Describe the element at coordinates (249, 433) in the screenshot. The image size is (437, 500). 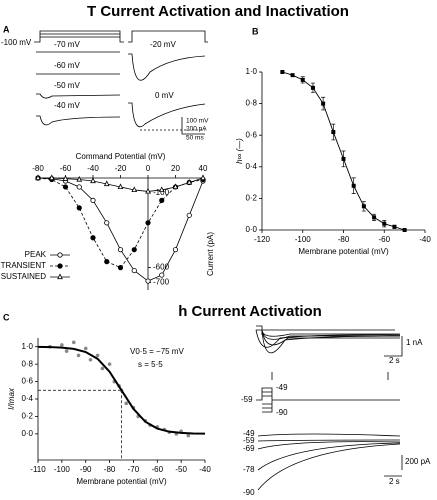
I see `trace-label: -49` at that location.